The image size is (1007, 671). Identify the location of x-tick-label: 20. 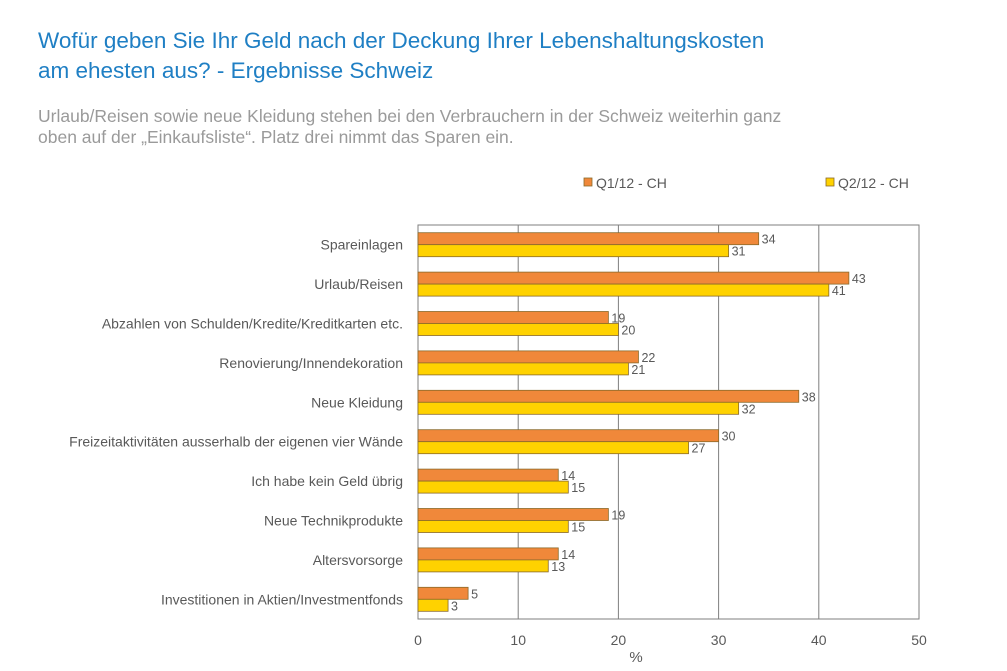
(619, 640).